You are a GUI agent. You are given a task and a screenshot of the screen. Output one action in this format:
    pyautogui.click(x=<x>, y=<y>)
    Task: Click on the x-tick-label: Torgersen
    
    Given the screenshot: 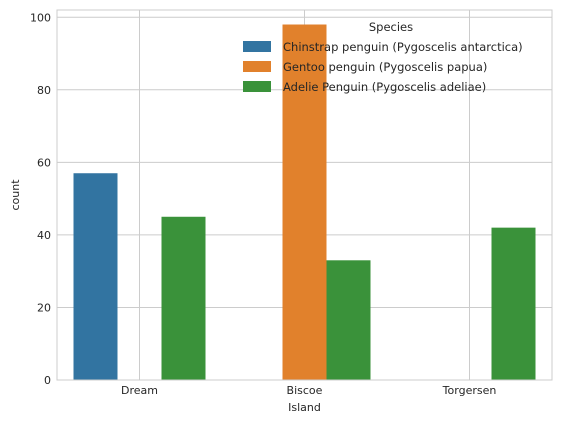 What is the action you would take?
    pyautogui.click(x=469, y=390)
    